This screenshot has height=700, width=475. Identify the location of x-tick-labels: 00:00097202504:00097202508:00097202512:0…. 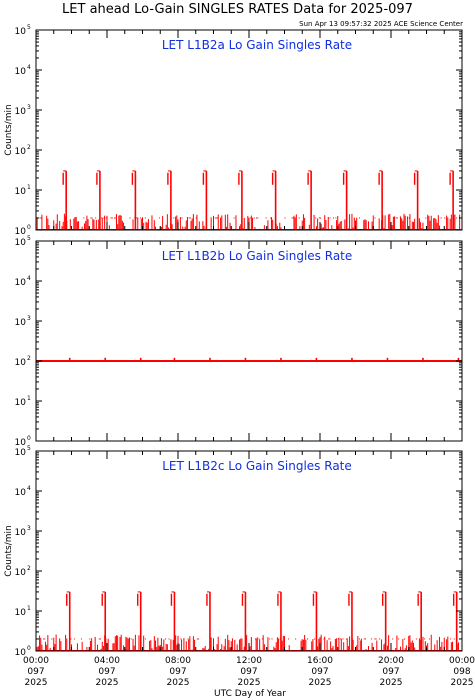
(249, 672).